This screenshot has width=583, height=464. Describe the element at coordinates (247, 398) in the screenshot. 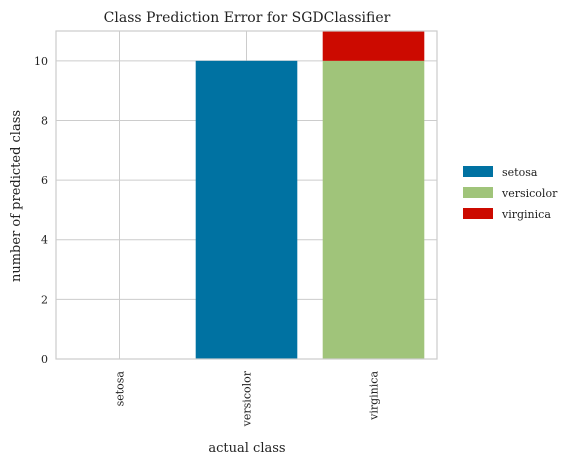

I see `x-tick-label: versicolor` at that location.